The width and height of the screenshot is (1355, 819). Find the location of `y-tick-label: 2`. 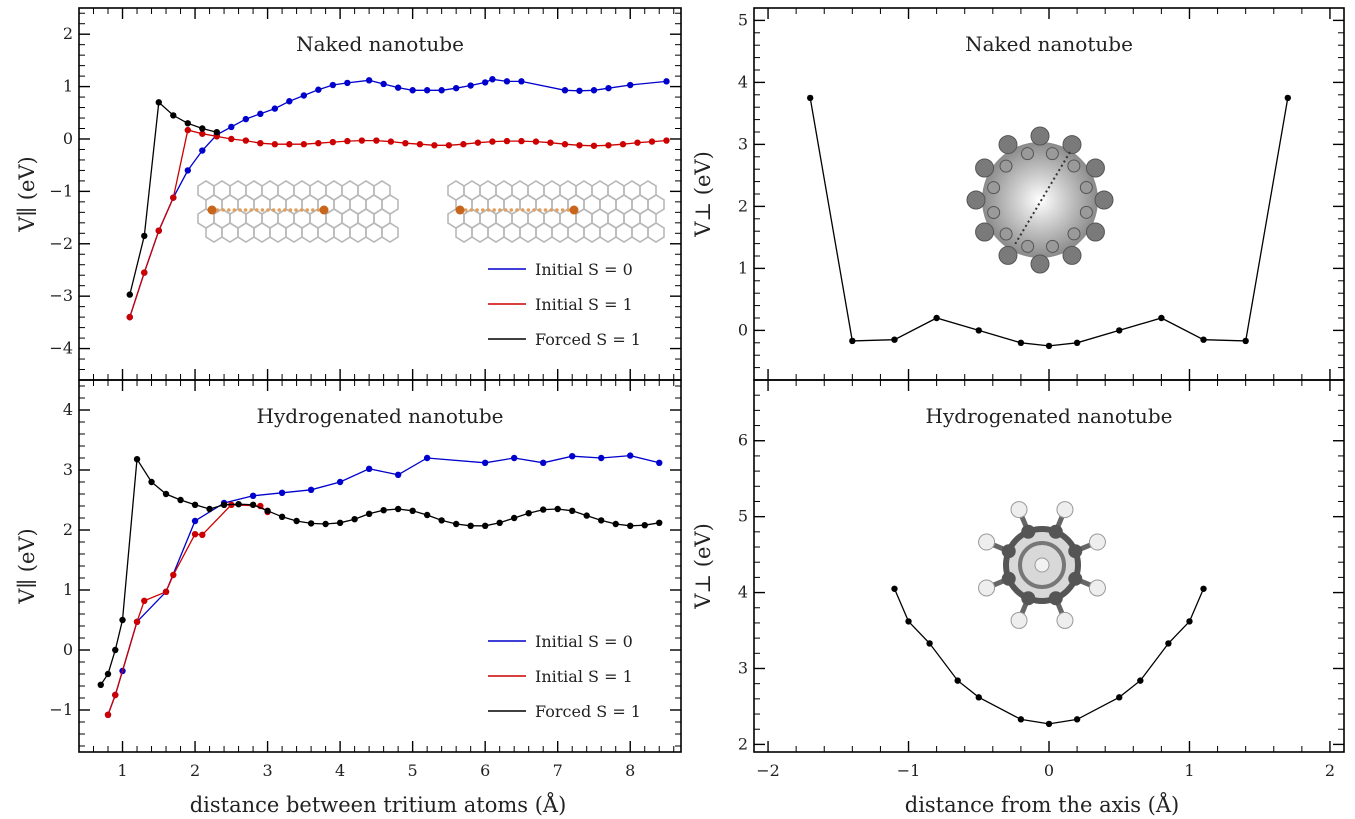

y-tick-label: 2 is located at coordinates (743, 743).